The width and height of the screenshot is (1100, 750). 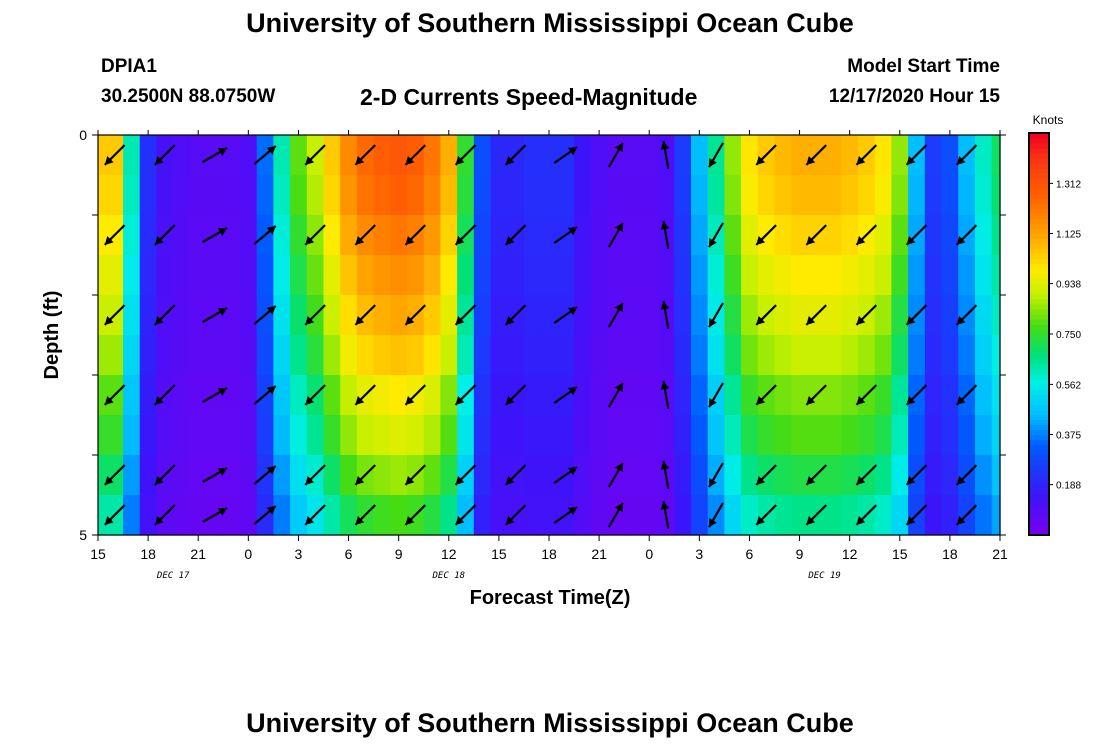 I want to click on x-tick-label: 6, so click(x=750, y=554).